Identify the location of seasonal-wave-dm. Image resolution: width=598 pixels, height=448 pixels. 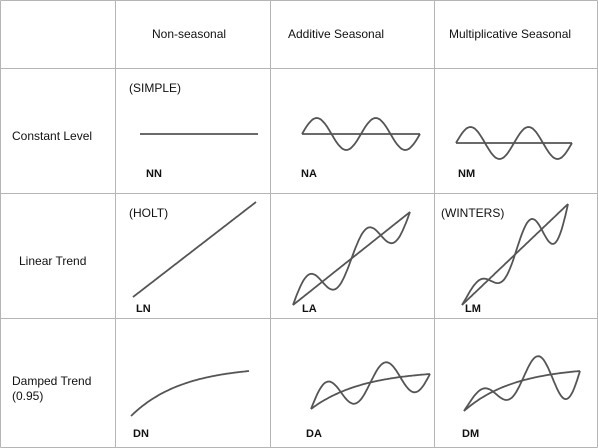
(522, 383).